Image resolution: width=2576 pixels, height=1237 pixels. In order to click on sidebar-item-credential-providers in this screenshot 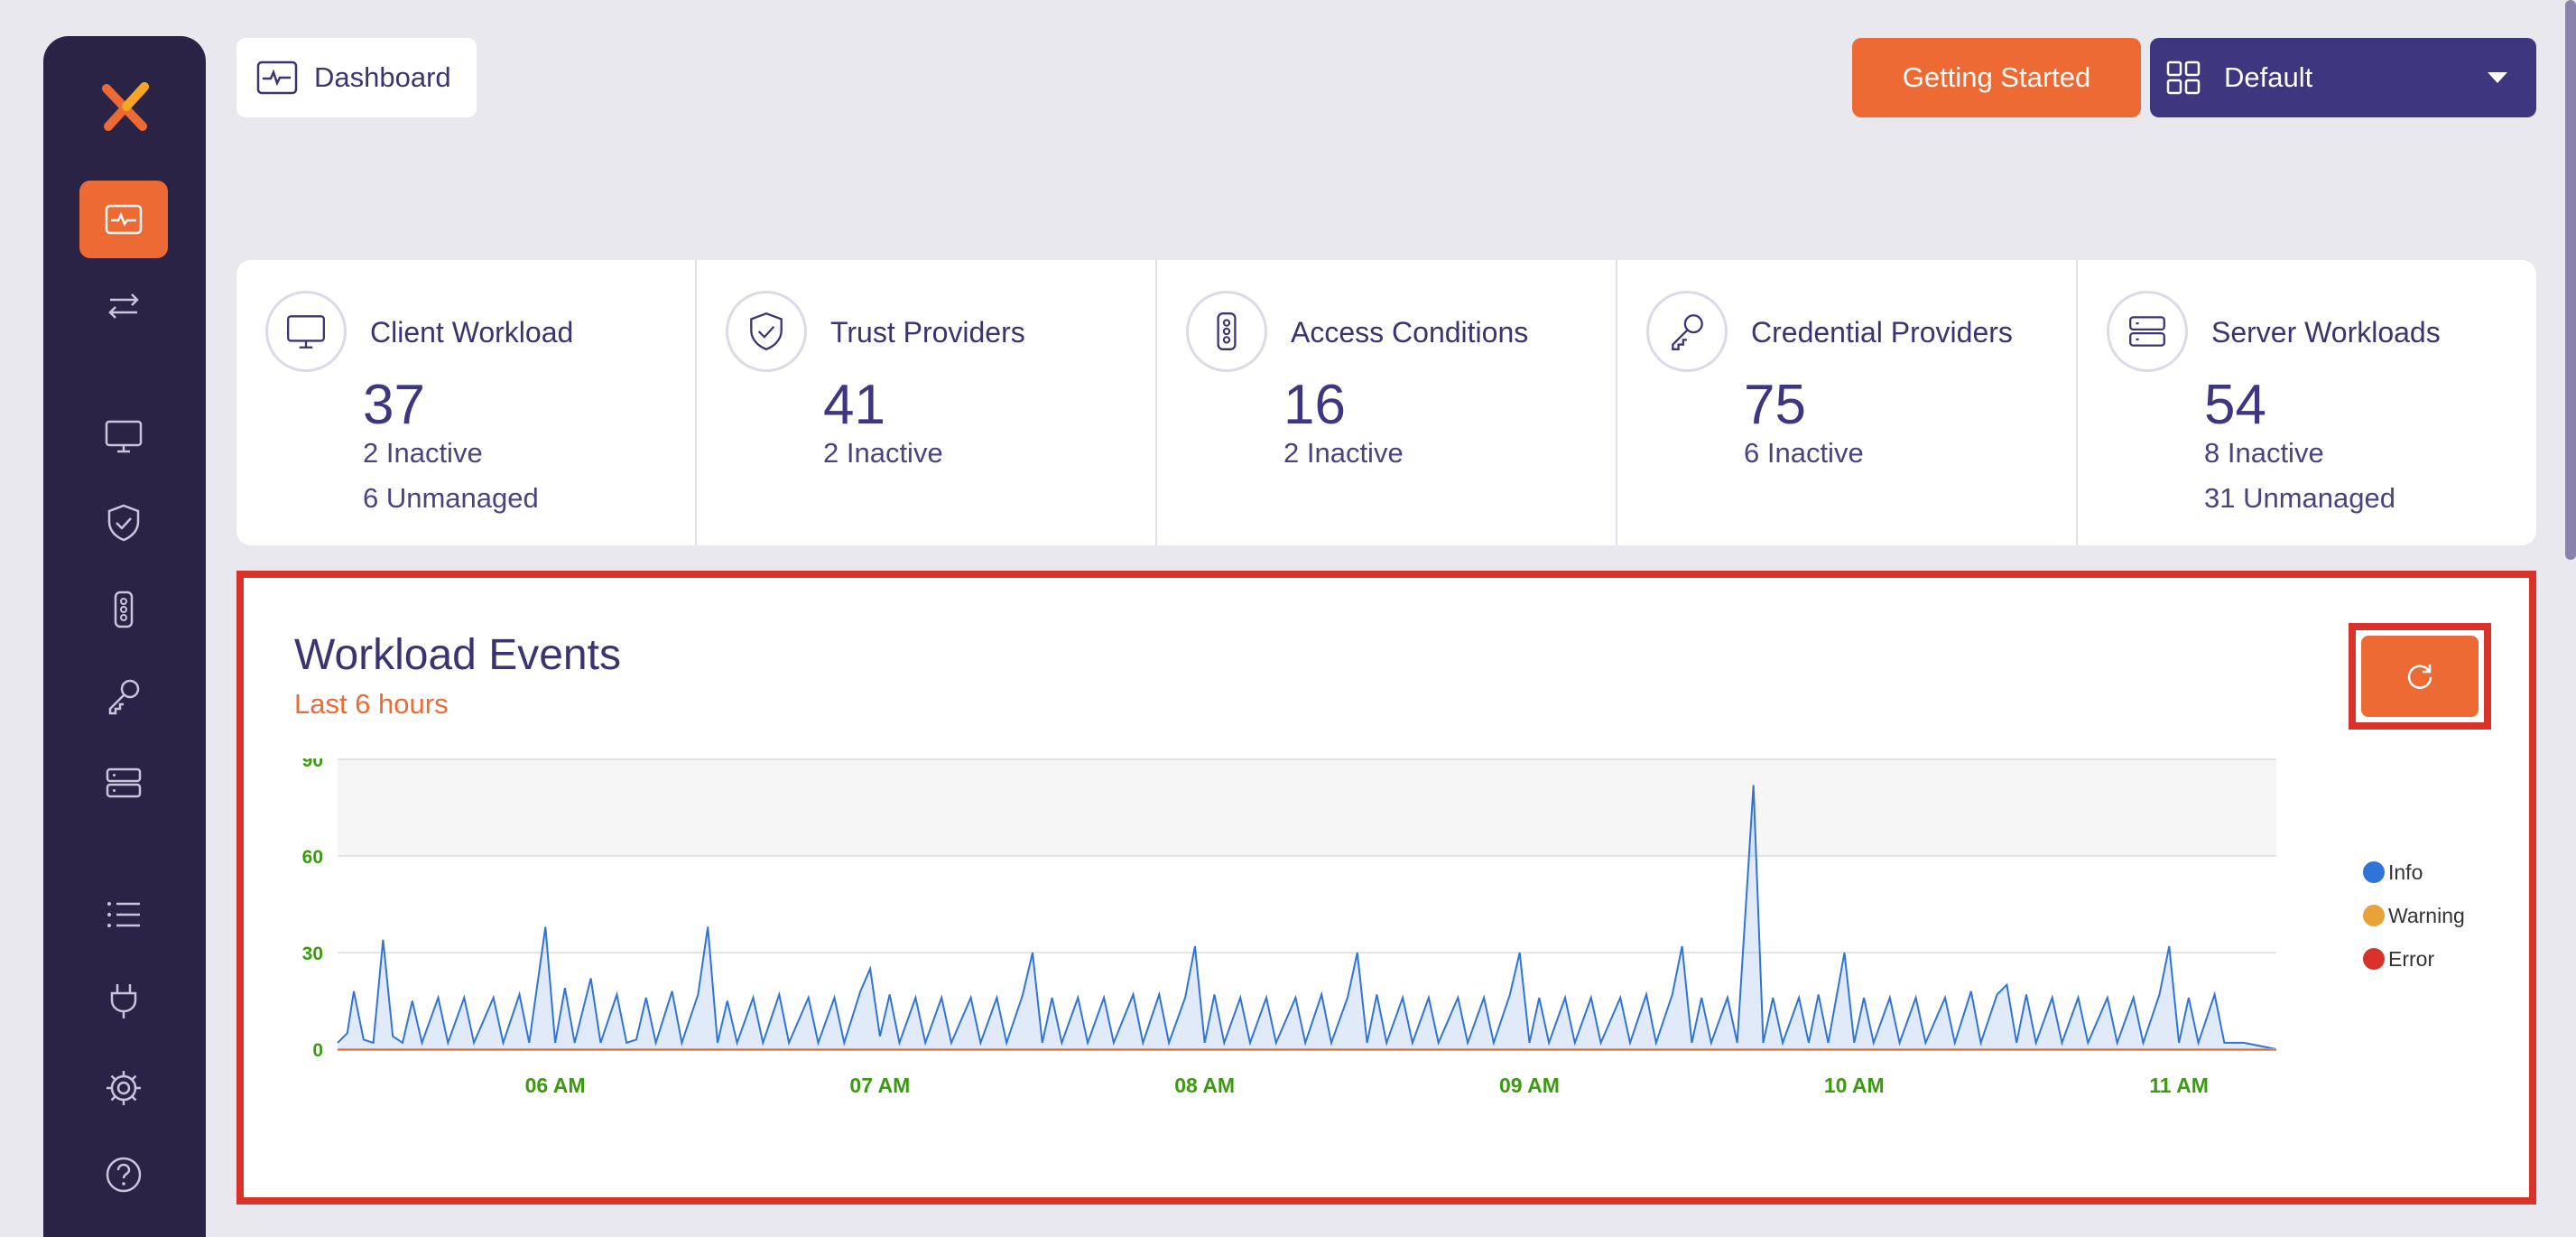, I will do `click(124, 696)`.